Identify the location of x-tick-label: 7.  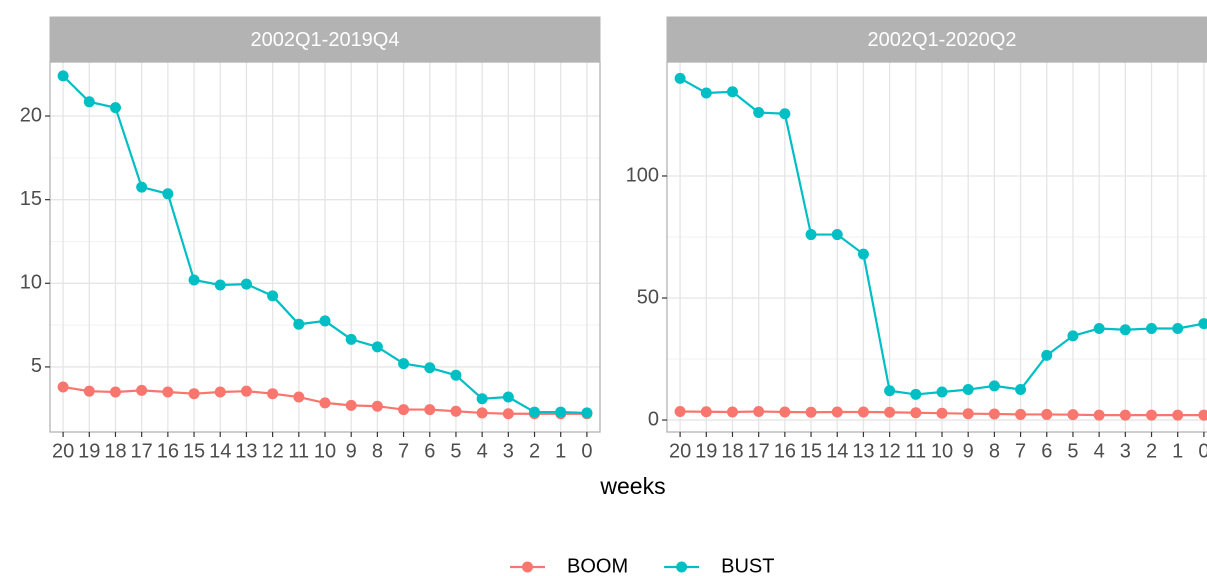
(1020, 451).